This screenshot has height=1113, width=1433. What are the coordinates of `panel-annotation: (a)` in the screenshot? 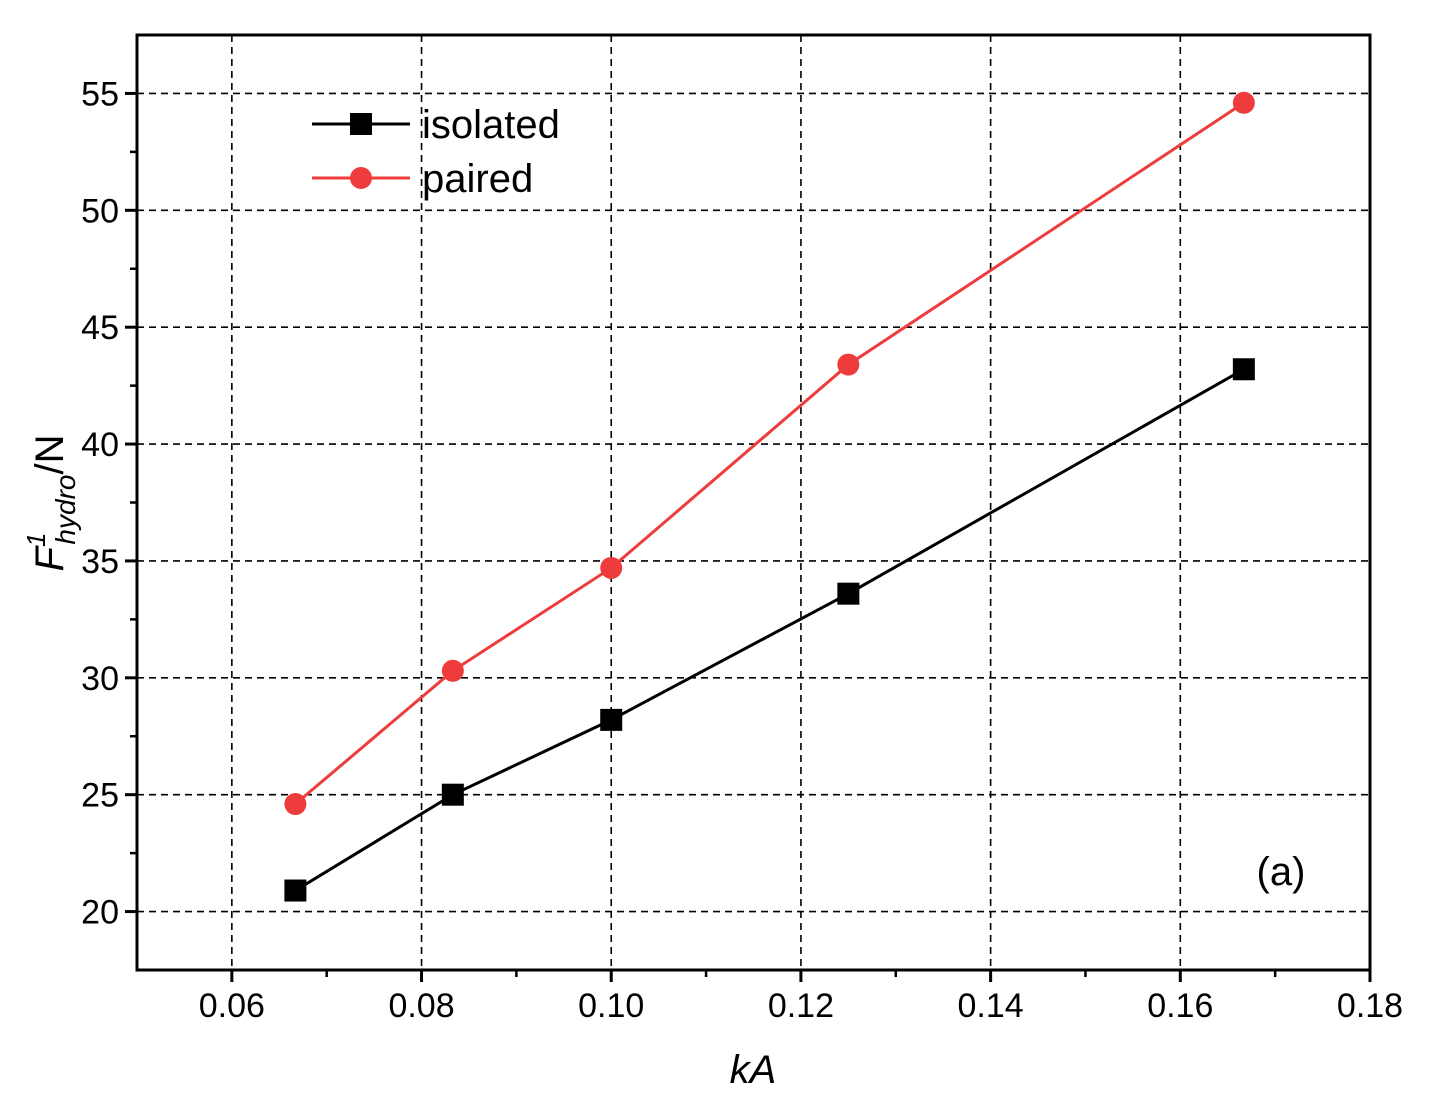 It's located at (1281, 872).